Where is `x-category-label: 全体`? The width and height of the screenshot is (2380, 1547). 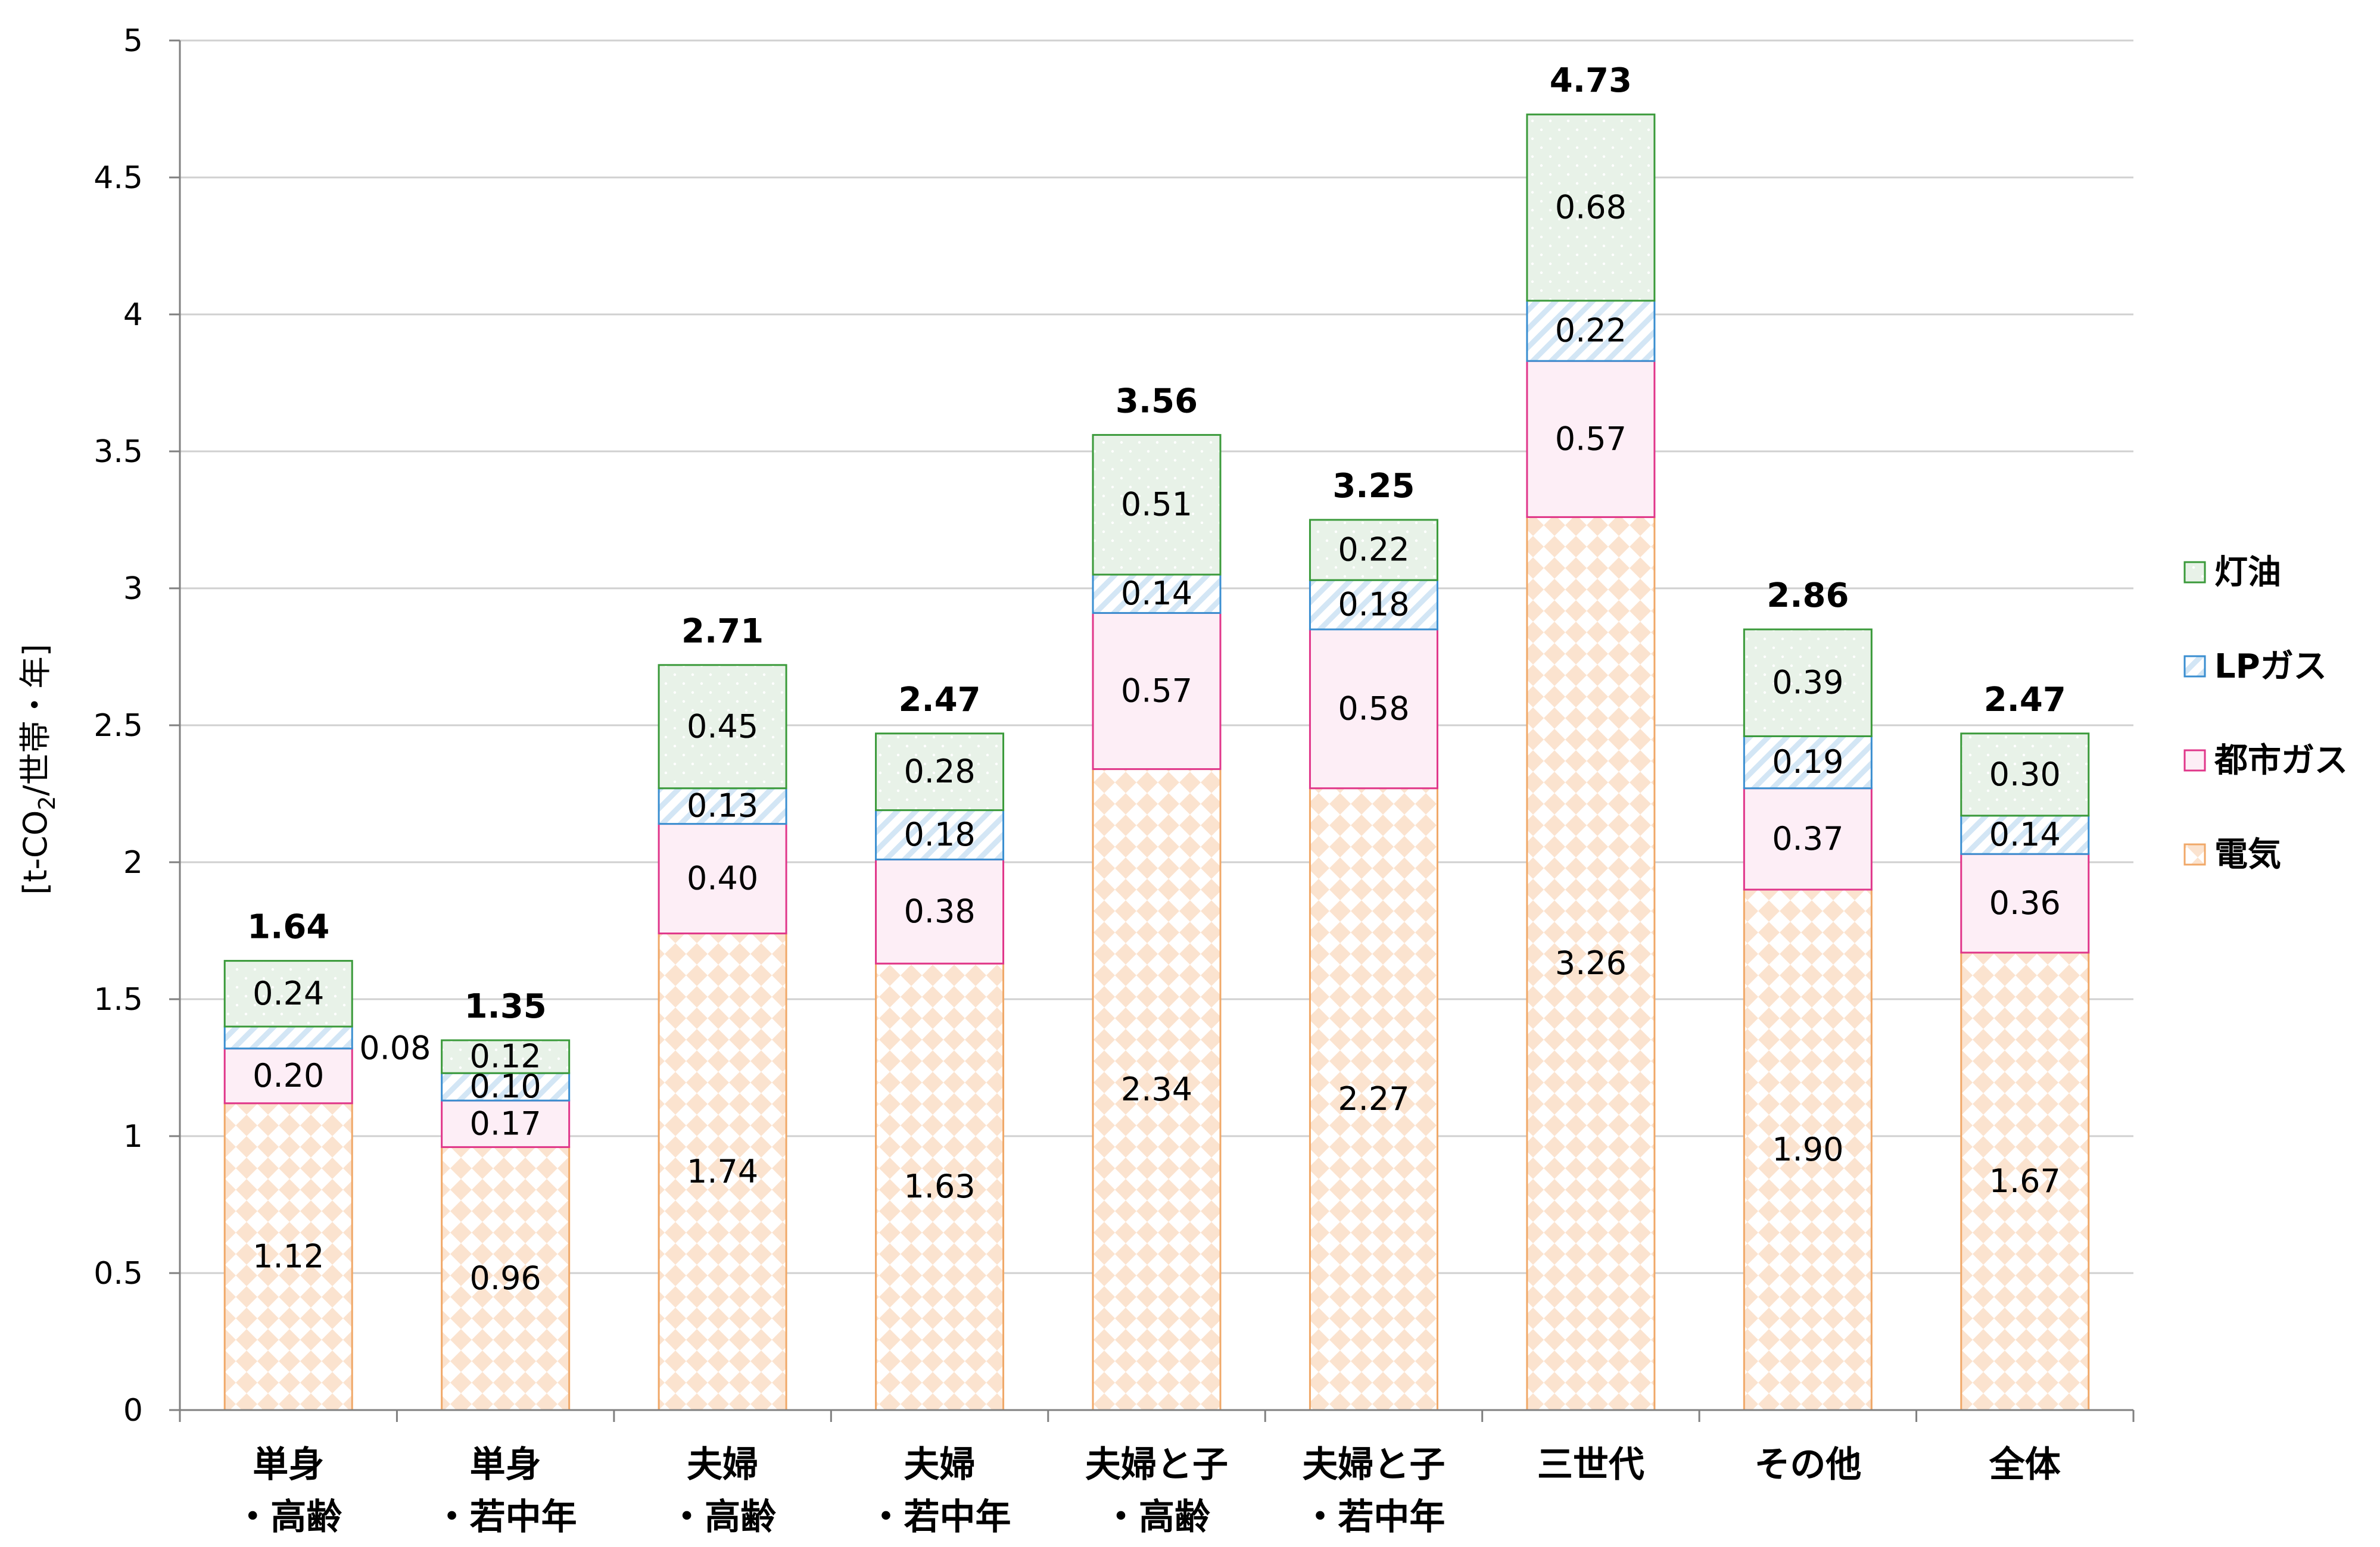
x-category-label: 全体 is located at coordinates (2025, 1465).